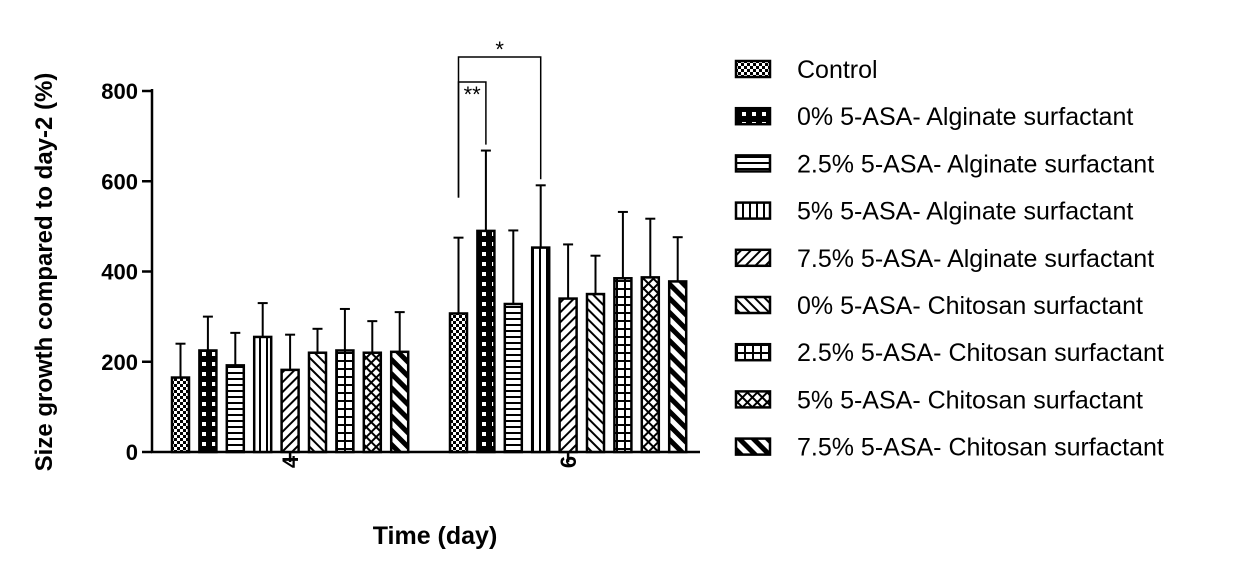 The width and height of the screenshot is (1254, 562). I want to click on y-axis-label: Size growth compared to day-2 (%), so click(44, 272).